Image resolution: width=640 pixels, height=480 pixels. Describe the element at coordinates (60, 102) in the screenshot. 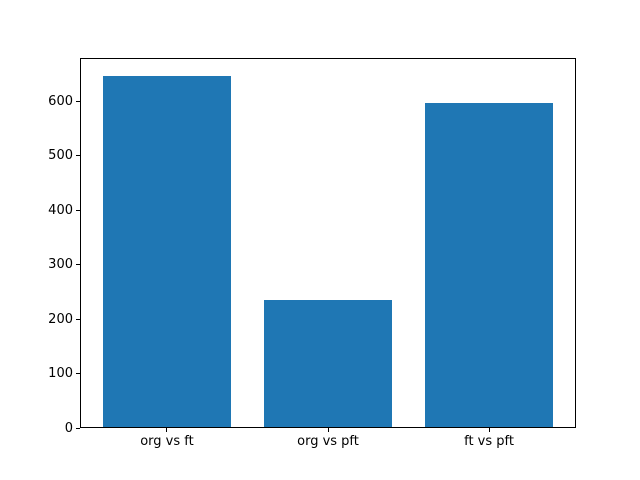

I see `y-tick-label: 600` at that location.